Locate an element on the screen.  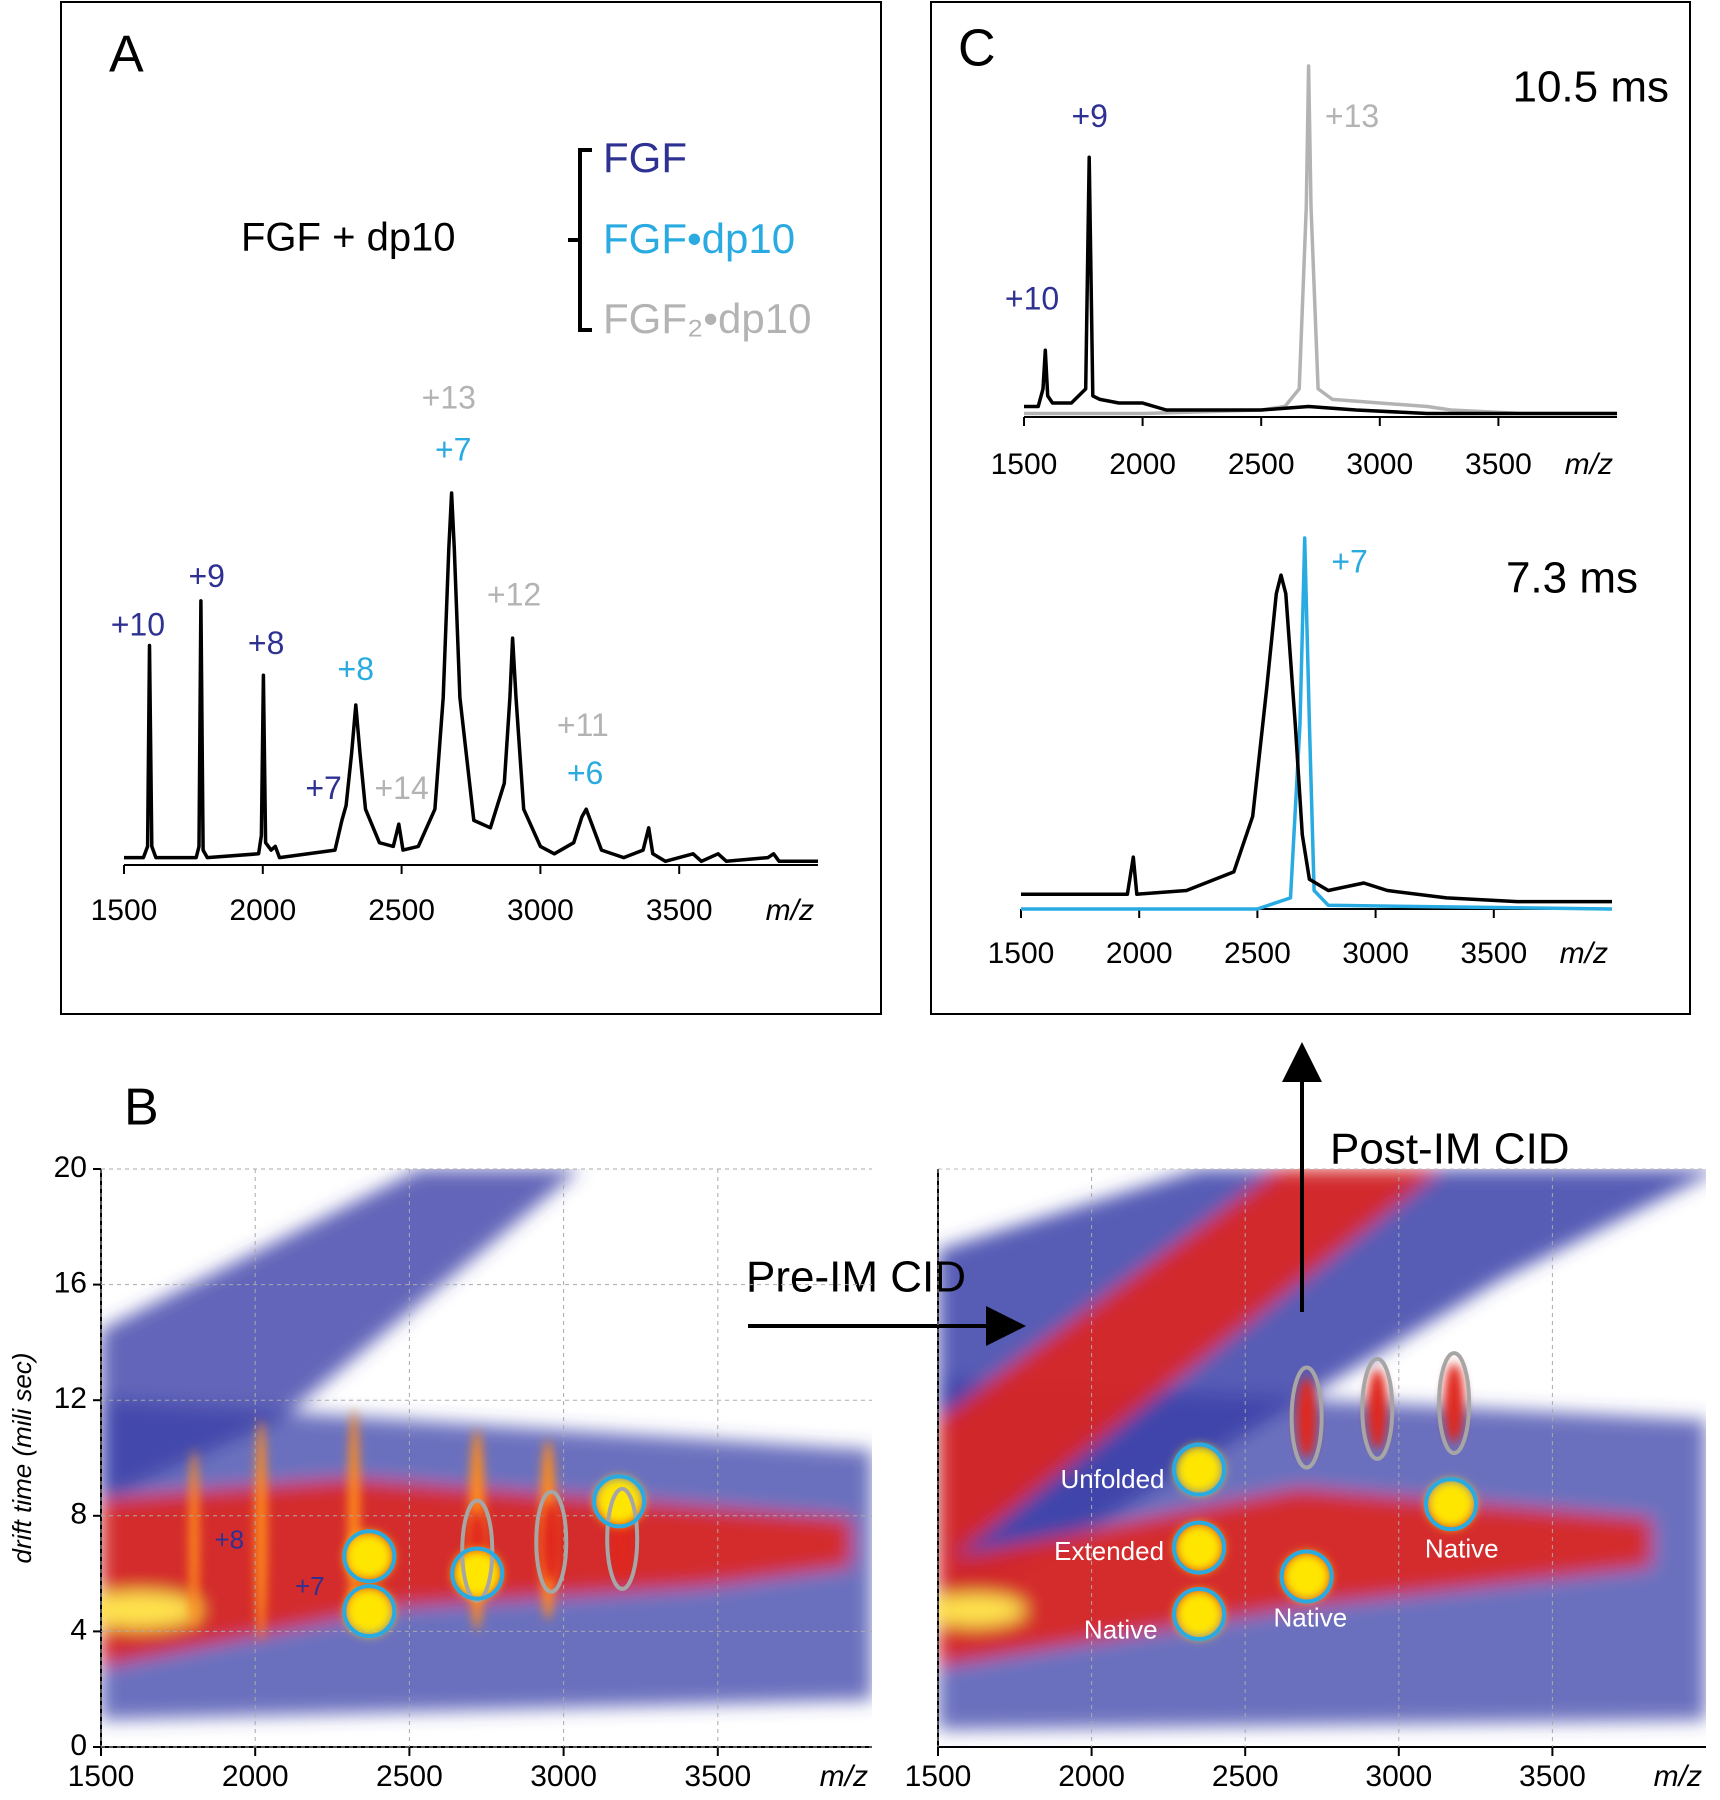
panel-letter: C is located at coordinates (977, 49).